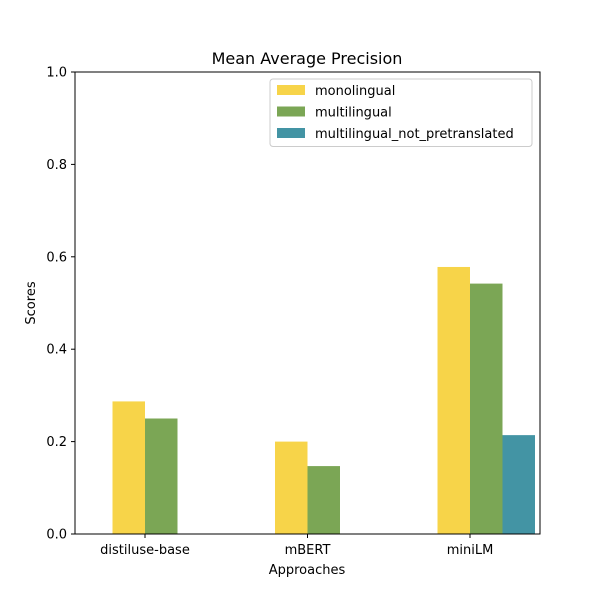  Describe the element at coordinates (291, 90) in the screenshot. I see `legend-swatch-monolingual` at that location.